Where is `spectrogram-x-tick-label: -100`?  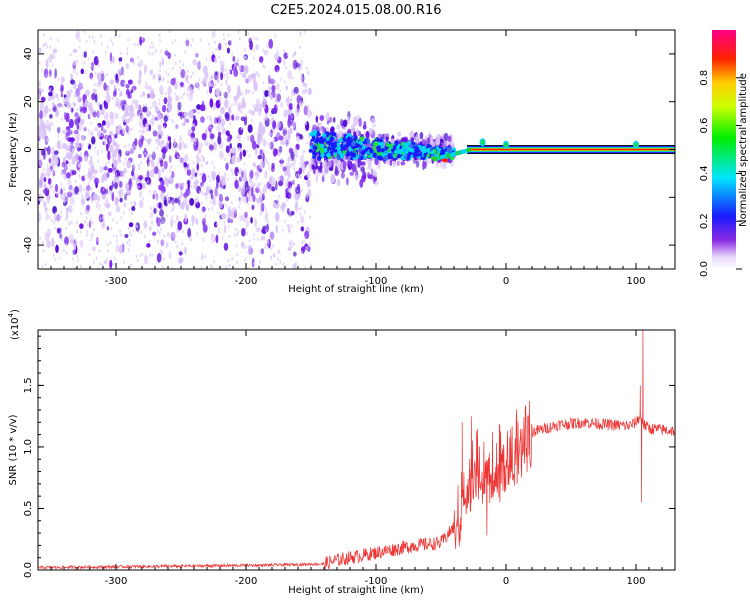
spectrogram-x-tick-label: -100 is located at coordinates (376, 281).